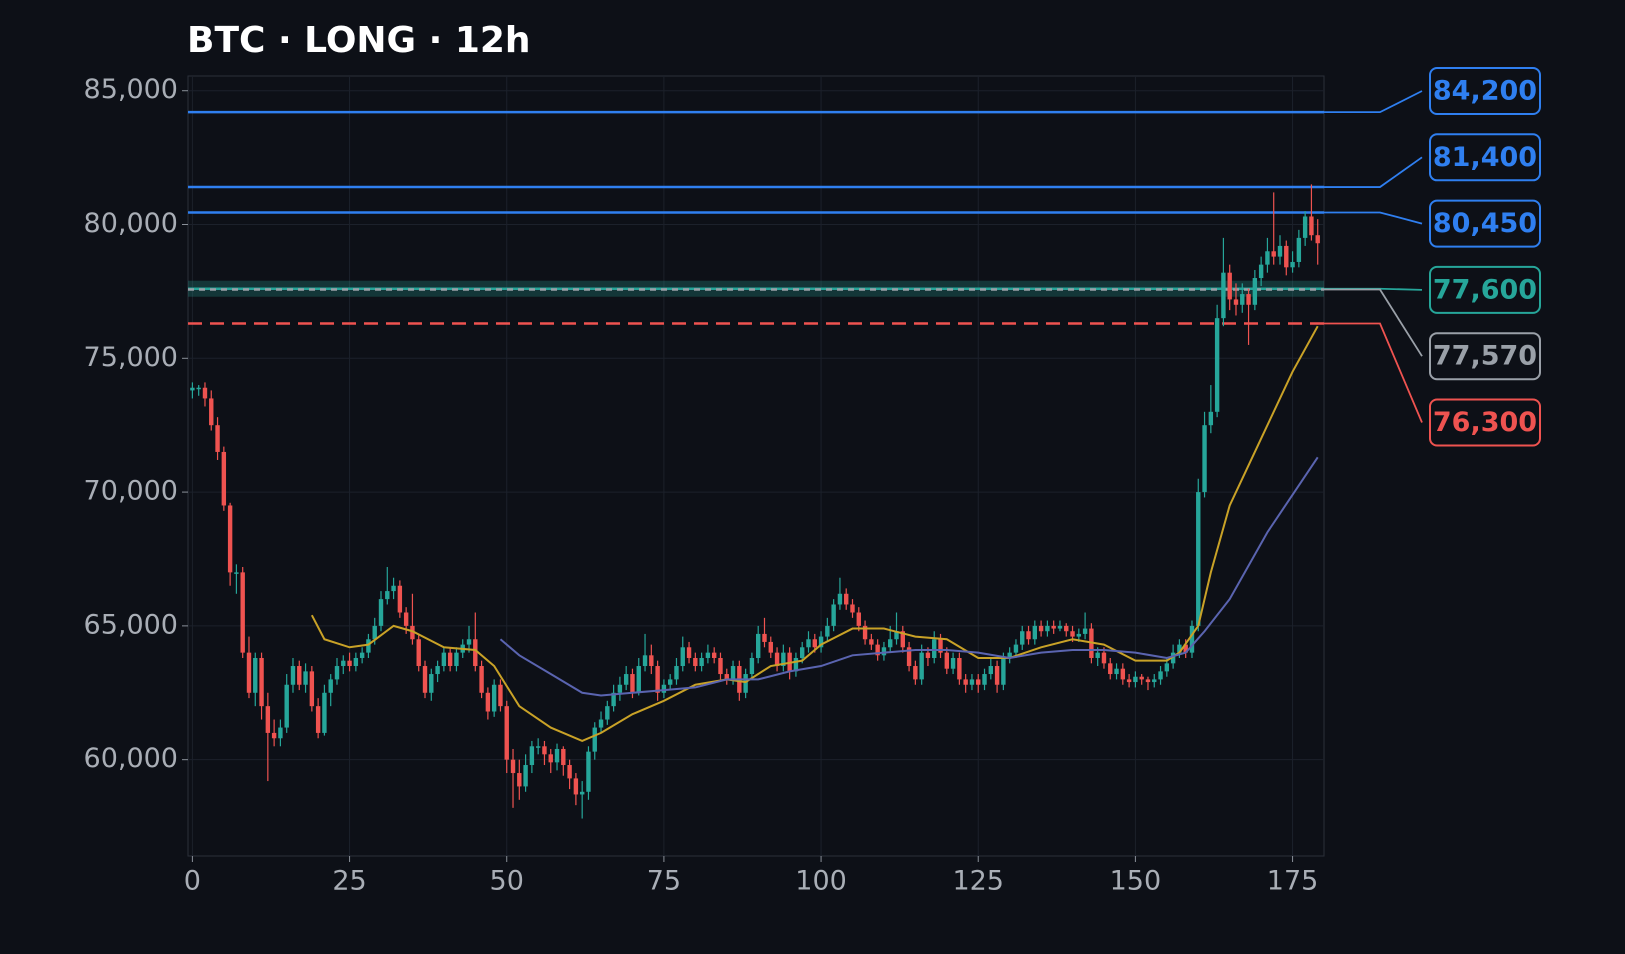 This screenshot has height=954, width=1625. What do you see at coordinates (507, 881) in the screenshot?
I see `x-tick-label: 50` at bounding box center [507, 881].